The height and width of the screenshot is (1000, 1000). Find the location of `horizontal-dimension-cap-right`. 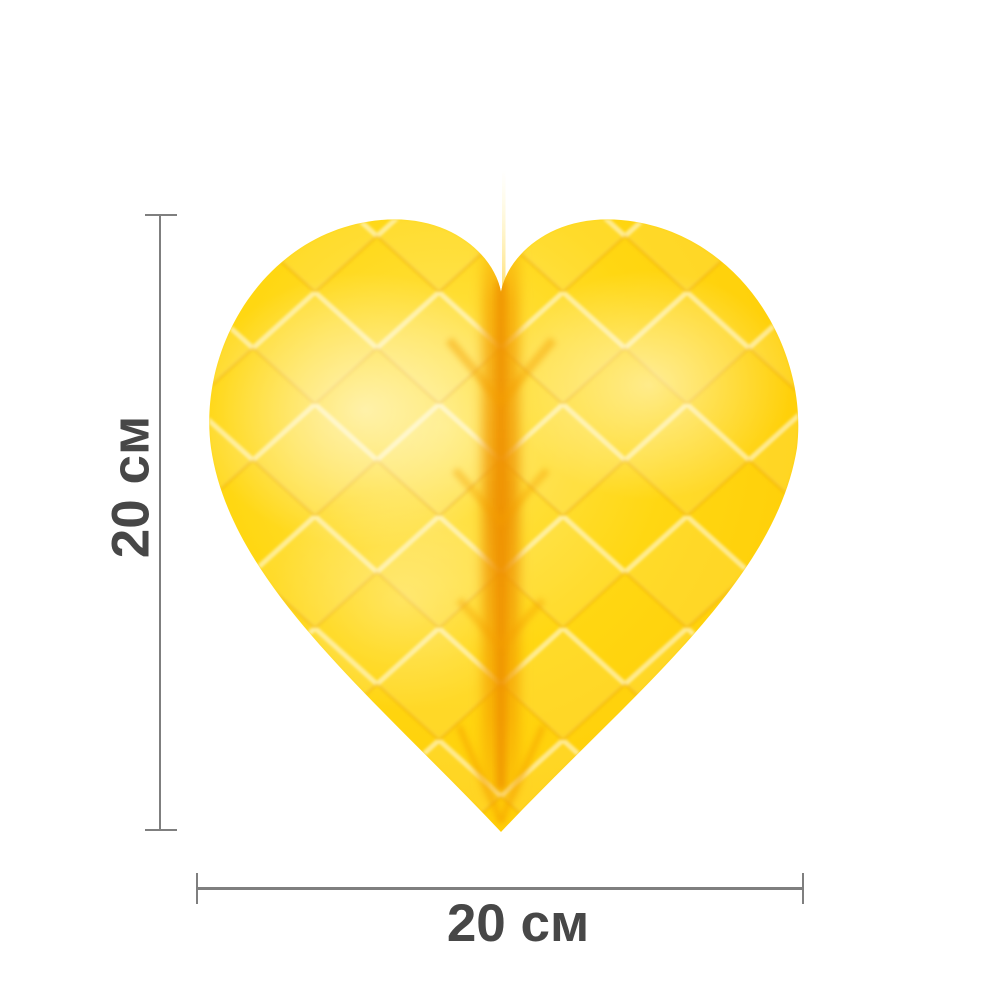

horizontal-dimension-cap-right is located at coordinates (803, 888).